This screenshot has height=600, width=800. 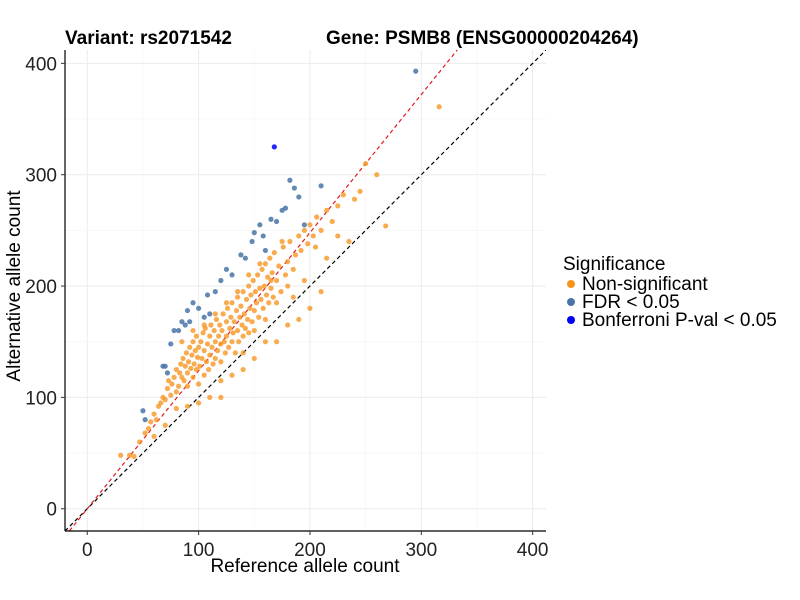 What do you see at coordinates (571, 320) in the screenshot?
I see `legend-swatch` at bounding box center [571, 320].